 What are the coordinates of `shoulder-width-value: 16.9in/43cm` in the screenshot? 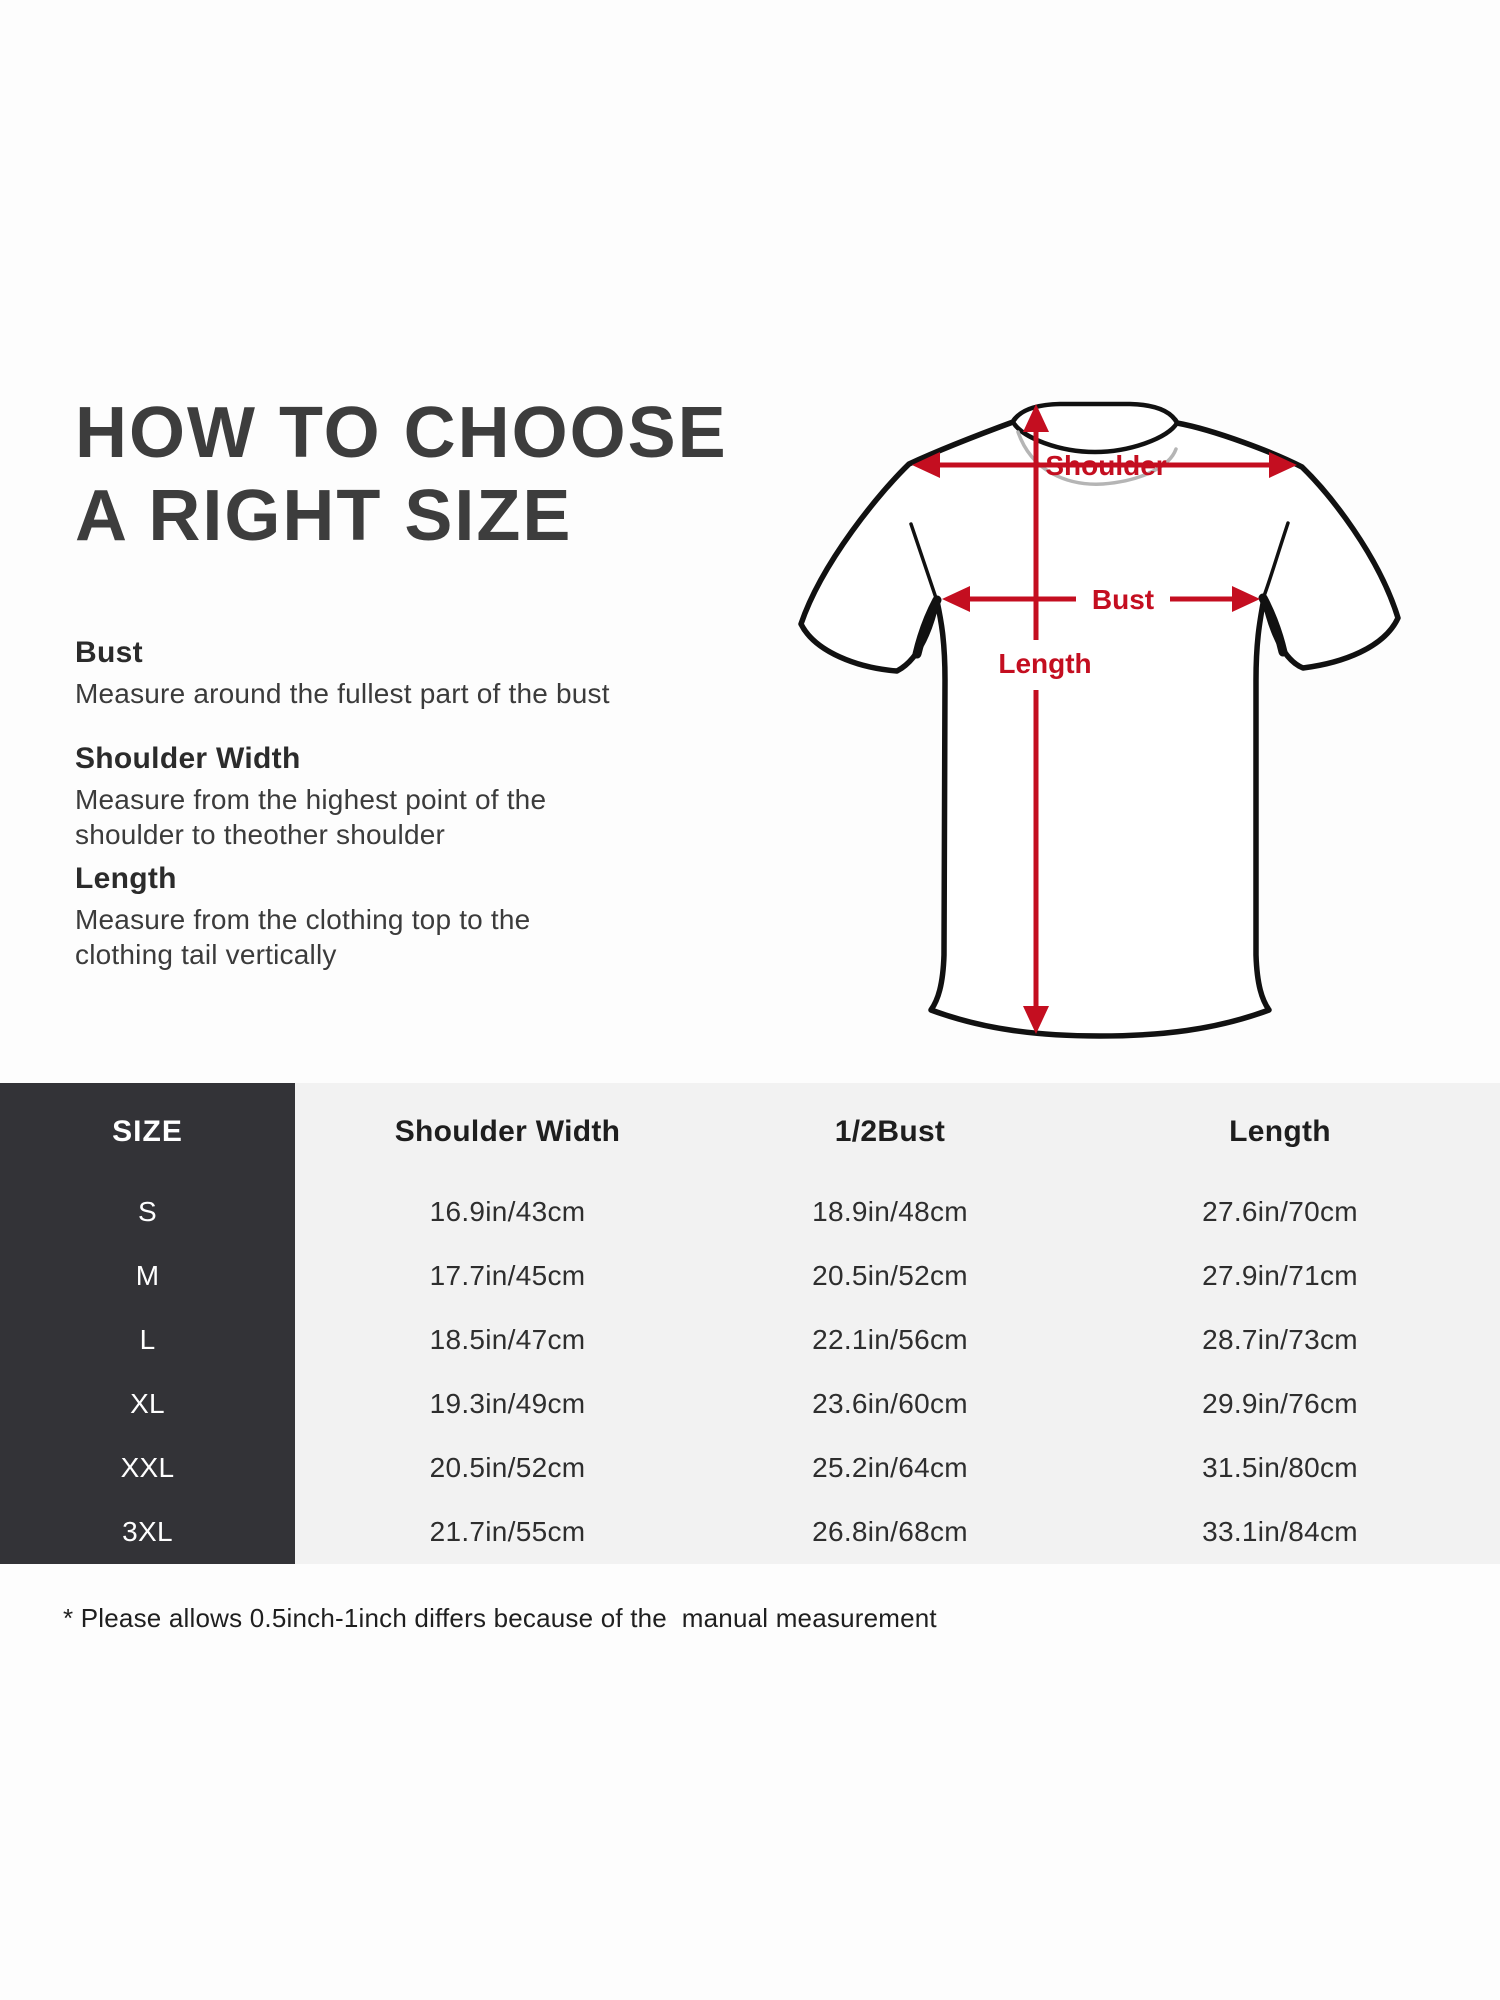 It's located at (507, 1212).